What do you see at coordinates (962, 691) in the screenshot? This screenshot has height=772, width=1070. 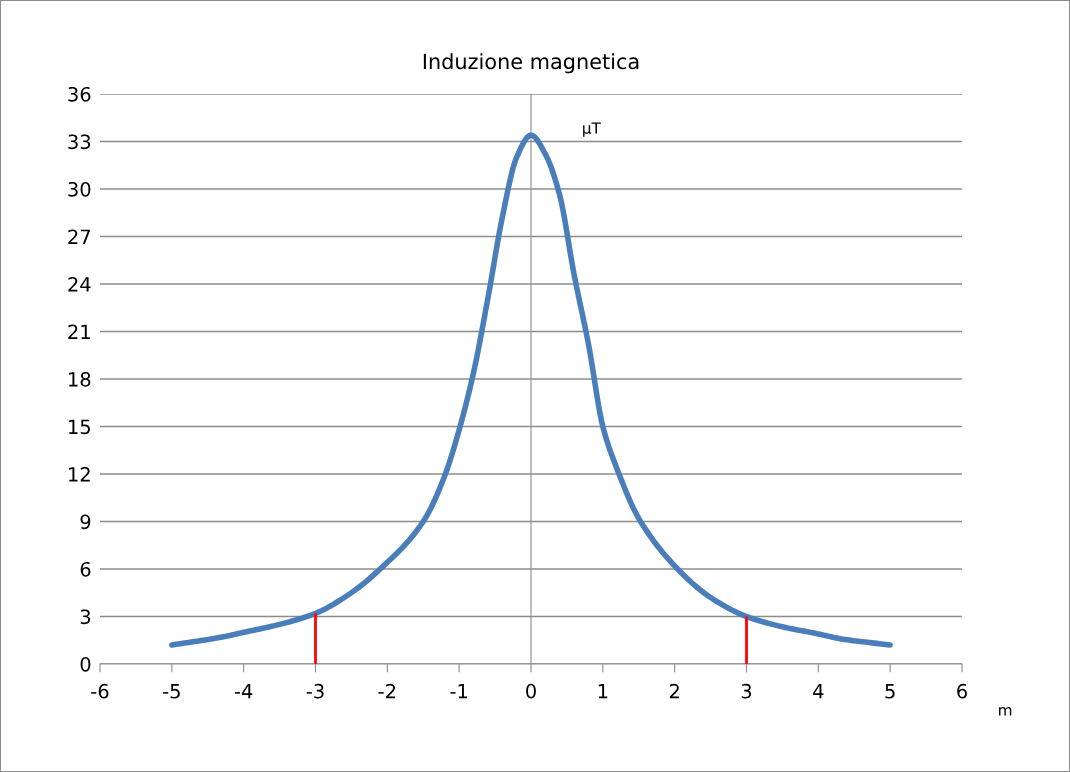 I see `x-tick-label: 6` at bounding box center [962, 691].